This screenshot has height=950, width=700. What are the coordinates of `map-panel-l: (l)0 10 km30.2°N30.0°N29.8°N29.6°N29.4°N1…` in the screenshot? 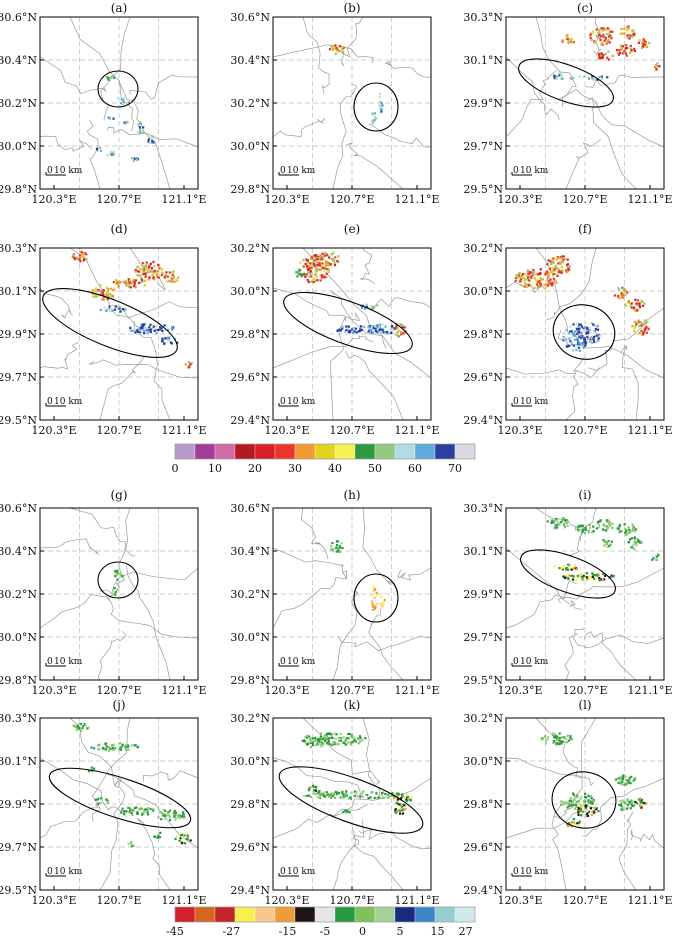 It's located at (567, 802).